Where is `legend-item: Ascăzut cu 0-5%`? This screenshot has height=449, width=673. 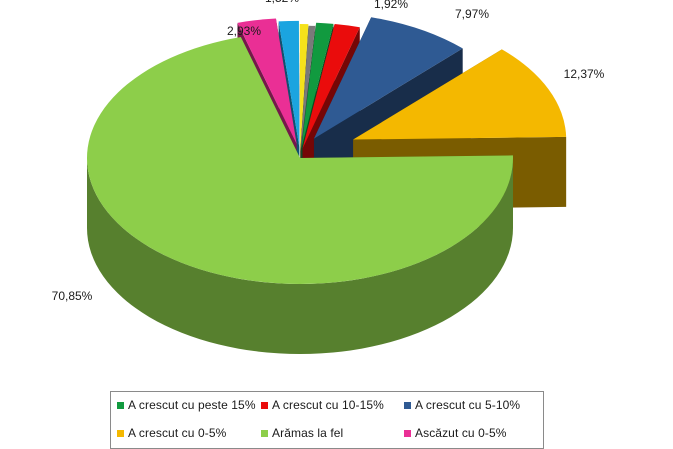
legend-item: Ascăzut cu 0-5% is located at coordinates (455, 433).